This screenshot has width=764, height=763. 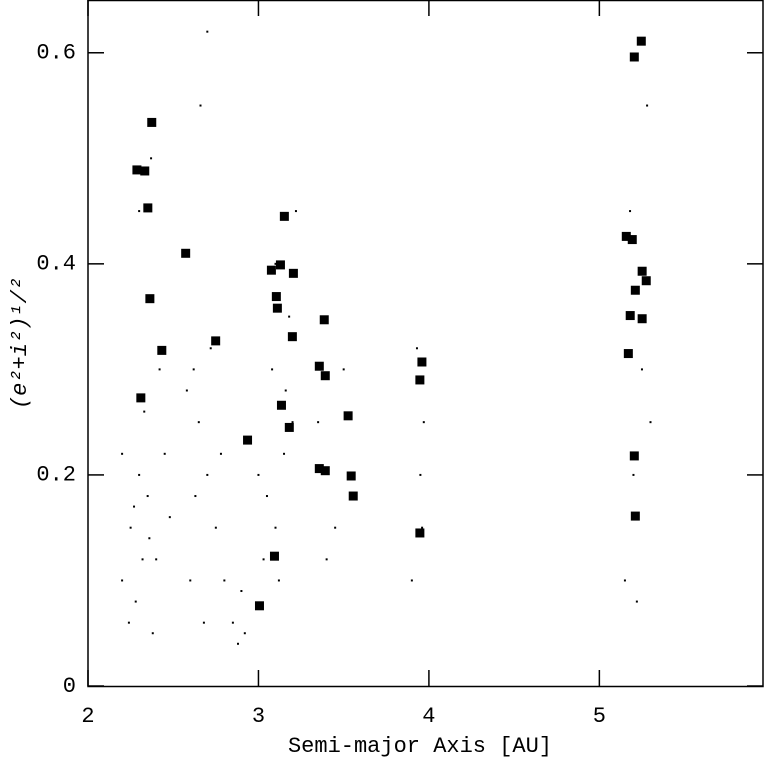 I want to click on x-tick-label: 3, so click(x=258, y=716).